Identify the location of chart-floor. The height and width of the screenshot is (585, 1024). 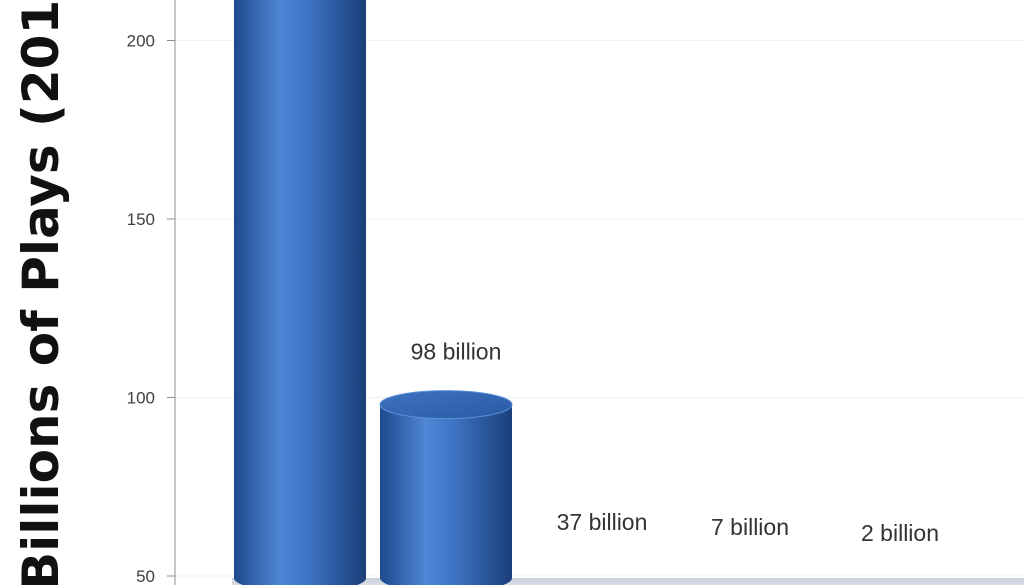
(628, 581).